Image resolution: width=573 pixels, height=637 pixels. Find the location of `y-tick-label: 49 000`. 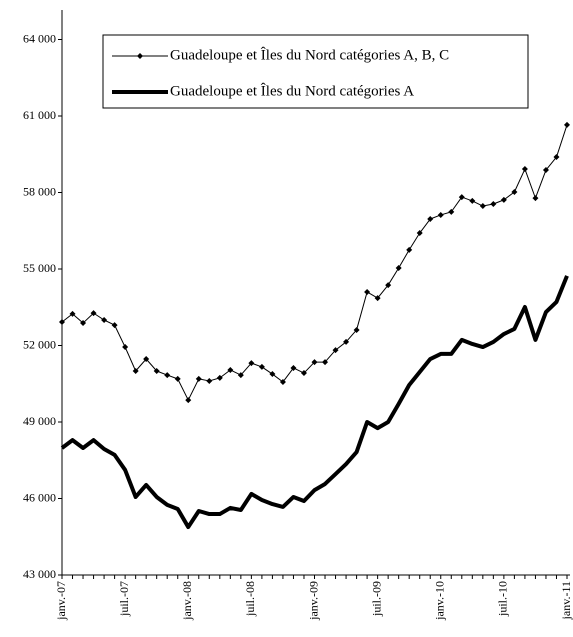

y-tick-label: 49 000 is located at coordinates (39, 421).